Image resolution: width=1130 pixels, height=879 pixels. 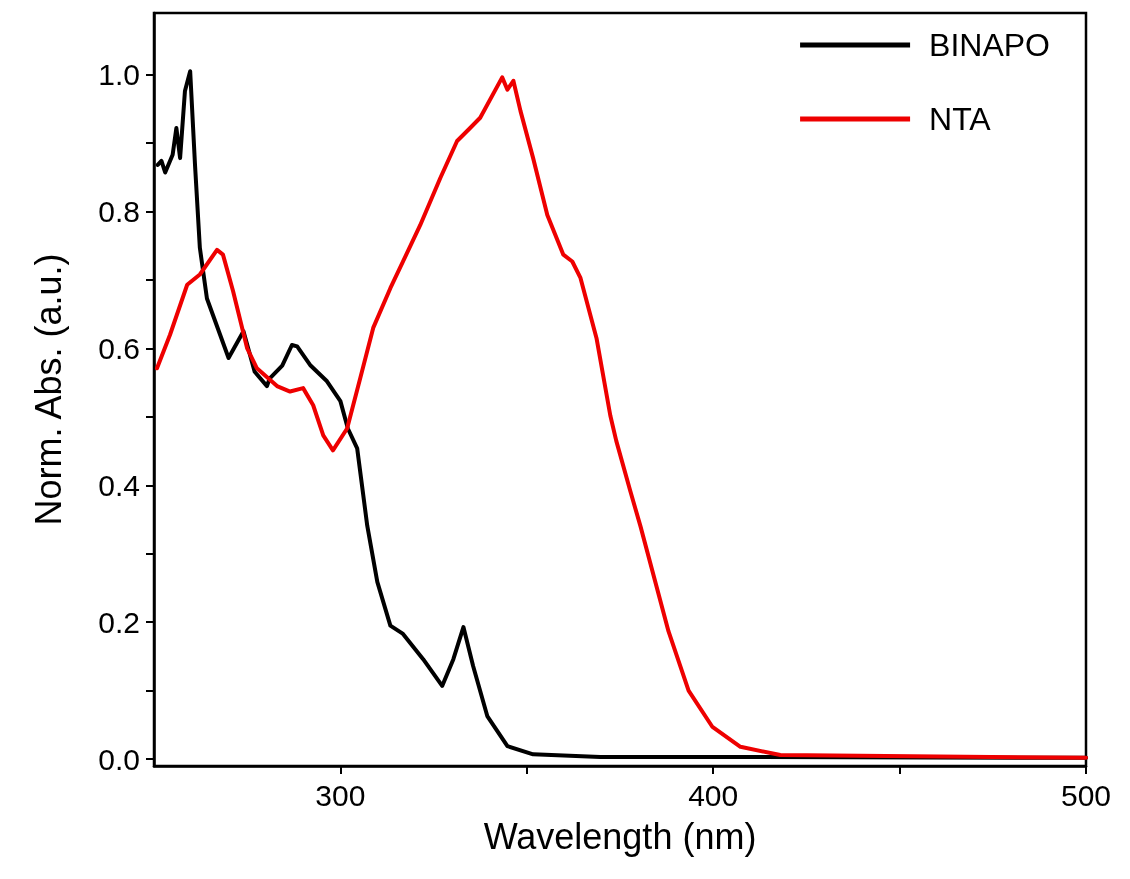 I want to click on text: 0.0, so click(x=119, y=759).